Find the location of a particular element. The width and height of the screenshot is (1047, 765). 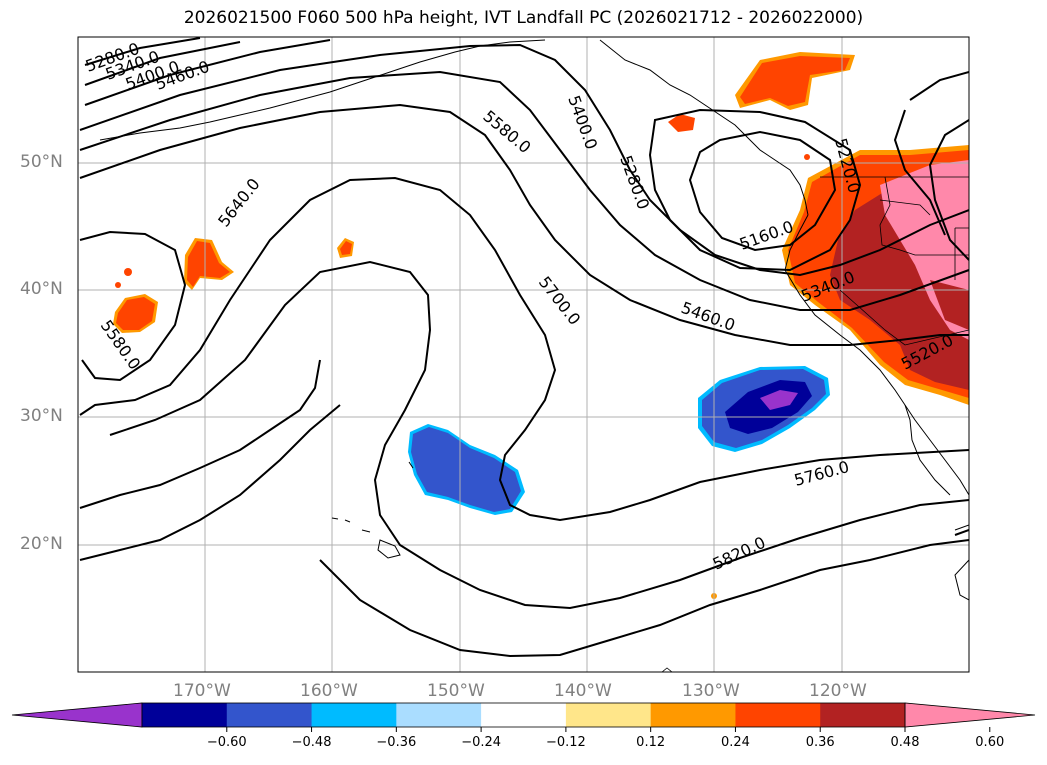

colorbar-tick-label: 0.36 is located at coordinates (820, 742).